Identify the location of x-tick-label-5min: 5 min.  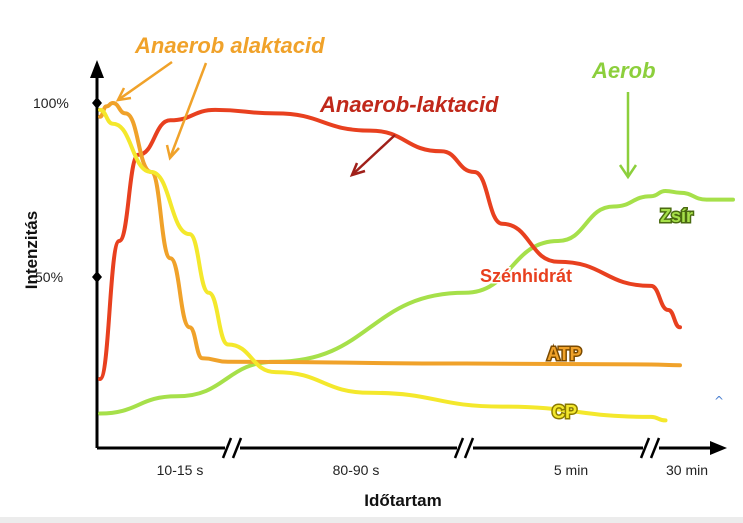
(571, 470).